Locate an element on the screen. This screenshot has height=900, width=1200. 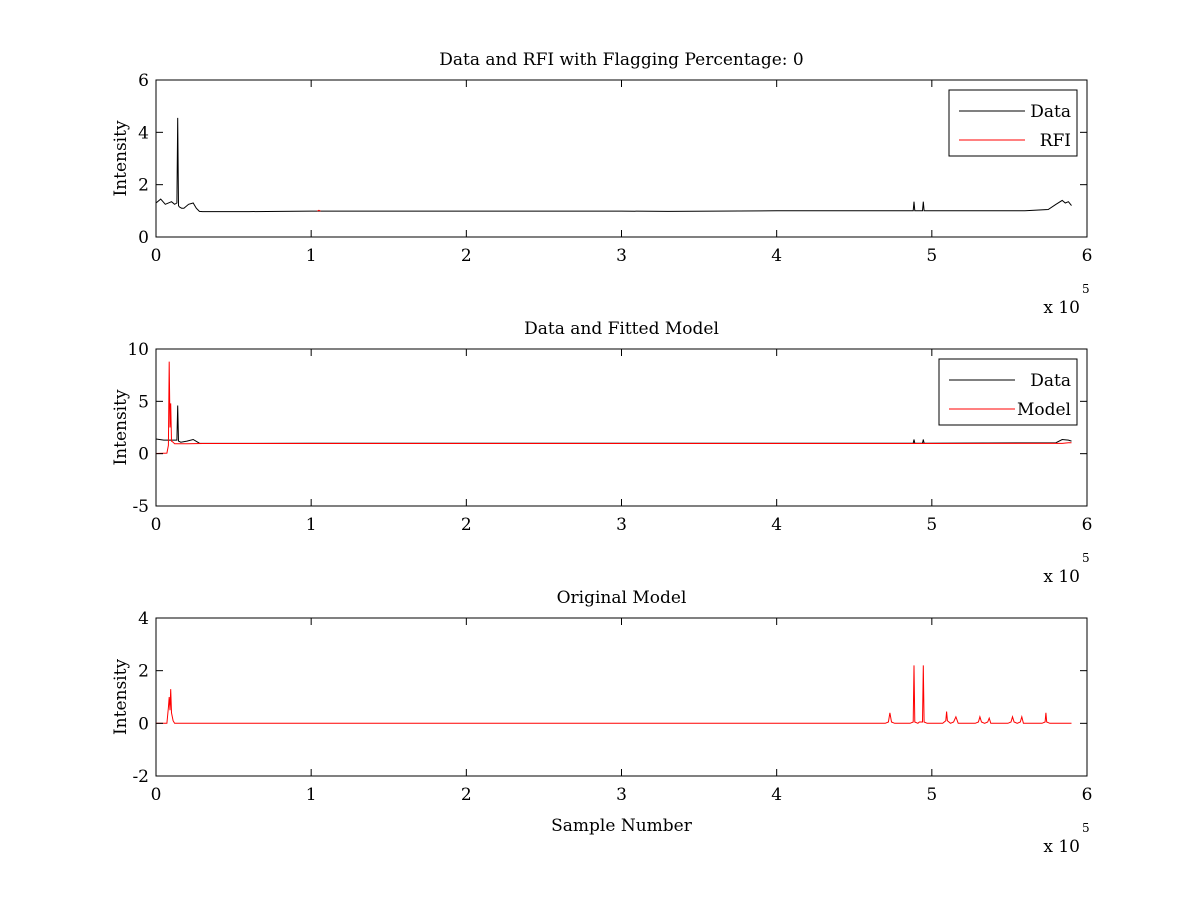
x-axis-label: Sample Number is located at coordinates (622, 826).